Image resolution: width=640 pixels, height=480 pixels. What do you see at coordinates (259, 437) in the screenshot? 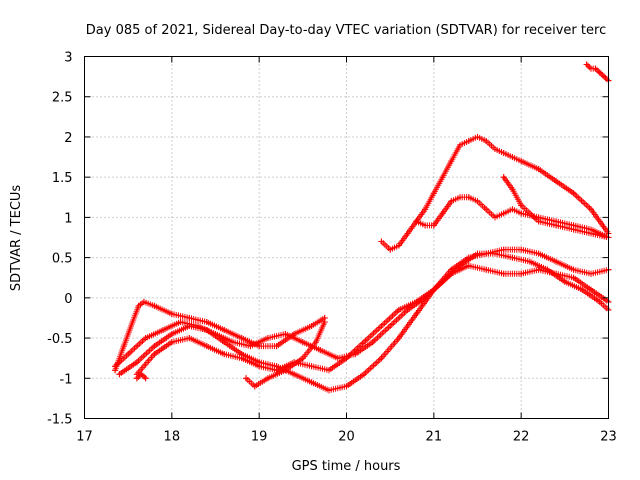
I see `x-tick-label: 19` at bounding box center [259, 437].